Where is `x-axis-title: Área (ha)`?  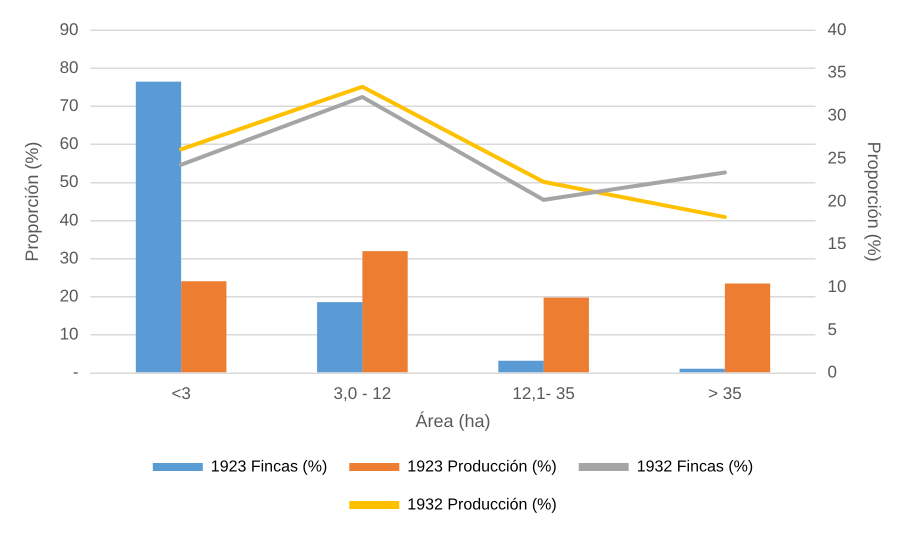 x-axis-title: Área (ha) is located at coordinates (453, 421).